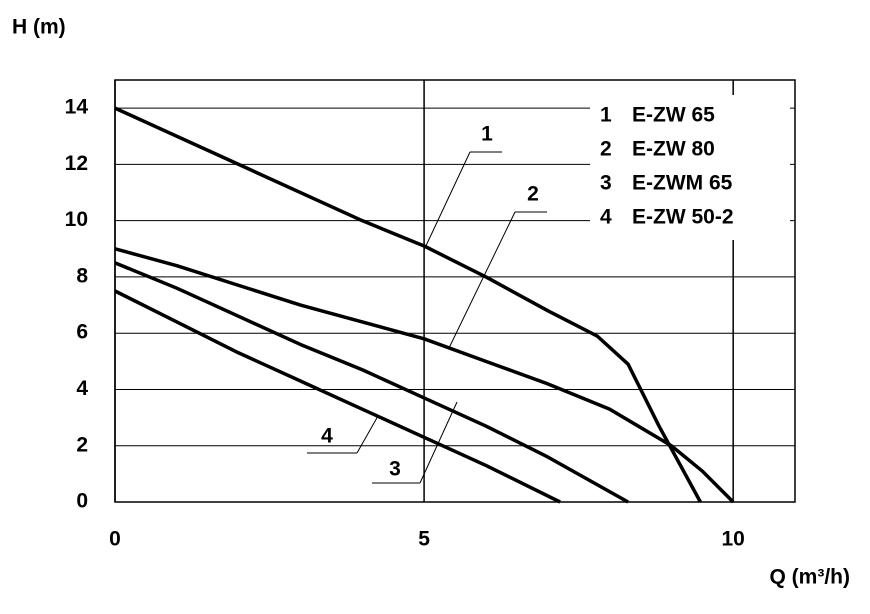  Describe the element at coordinates (82, 444) in the screenshot. I see `y-tick-label: 2` at that location.